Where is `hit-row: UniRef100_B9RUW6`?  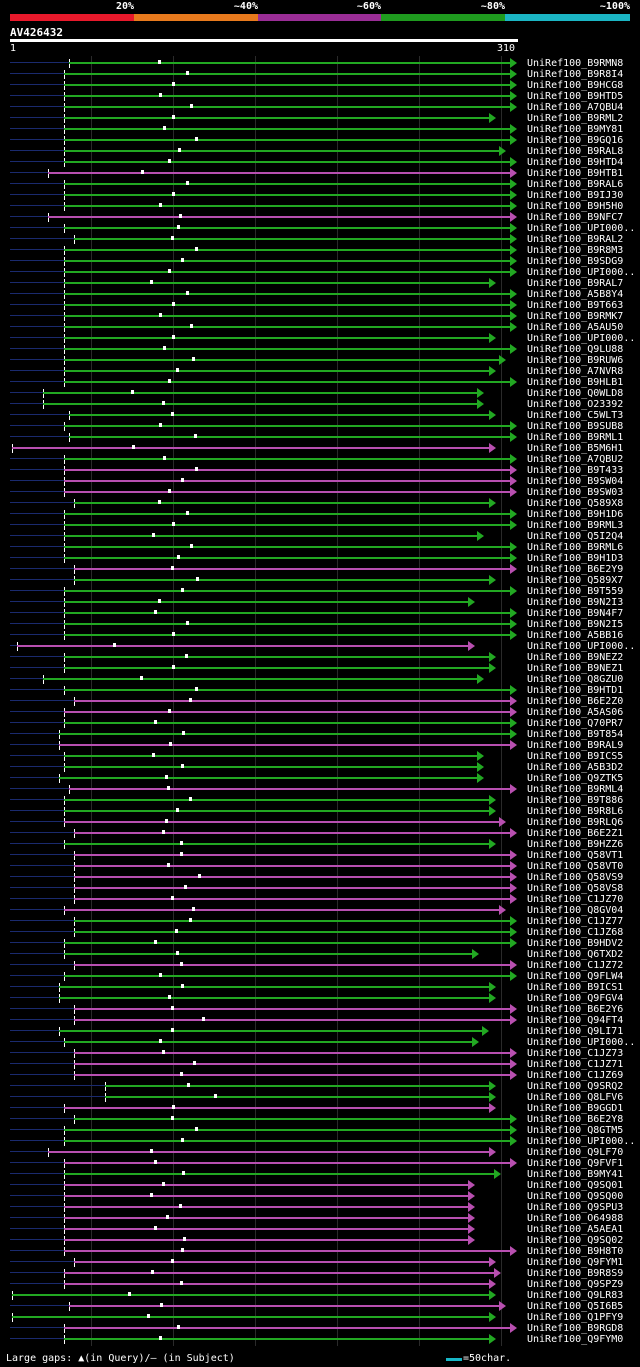 hit-row: UniRef100_B9RUW6 is located at coordinates (320, 360).